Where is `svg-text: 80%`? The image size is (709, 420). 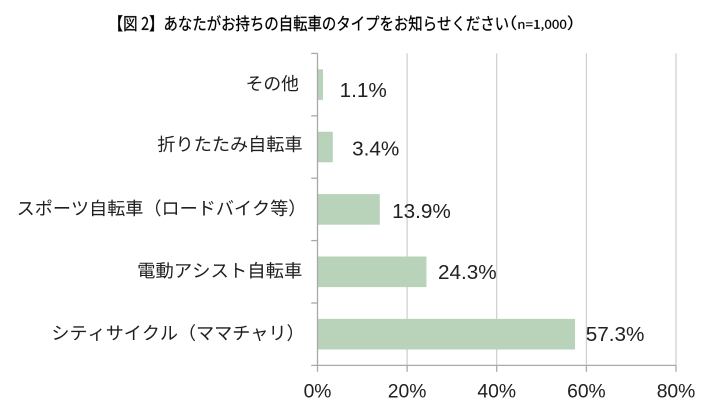
svg-text: 80% is located at coordinates (676, 392).